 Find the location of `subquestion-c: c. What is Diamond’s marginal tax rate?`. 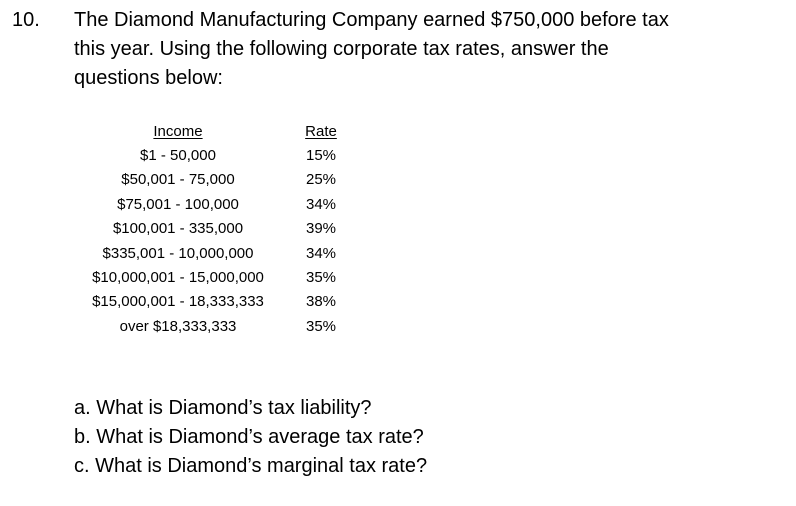

subquestion-c: c. What is Diamond’s marginal tax rate? is located at coordinates (251, 466).